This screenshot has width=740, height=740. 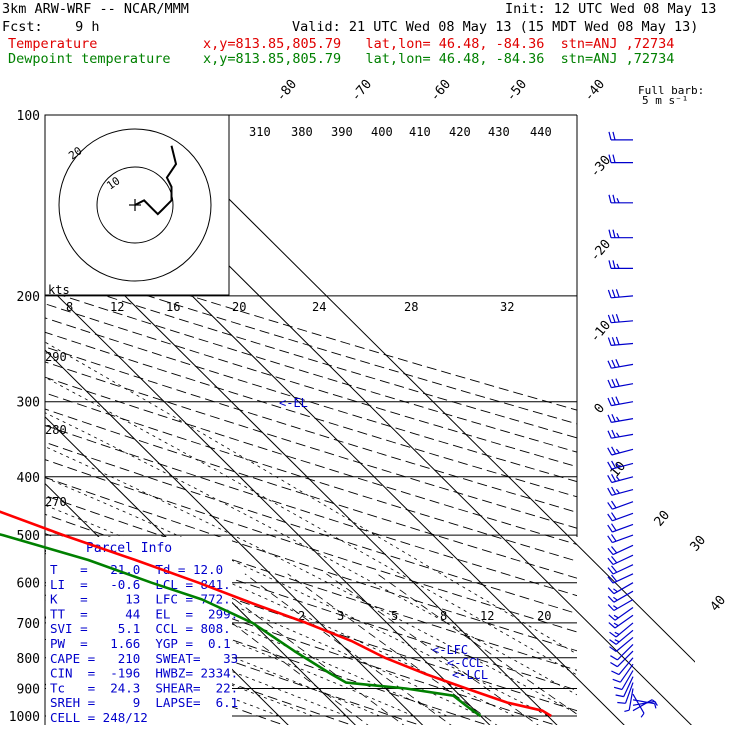 What do you see at coordinates (470, 675) in the screenshot?
I see `lcl-annotation: <-LCL` at bounding box center [470, 675].